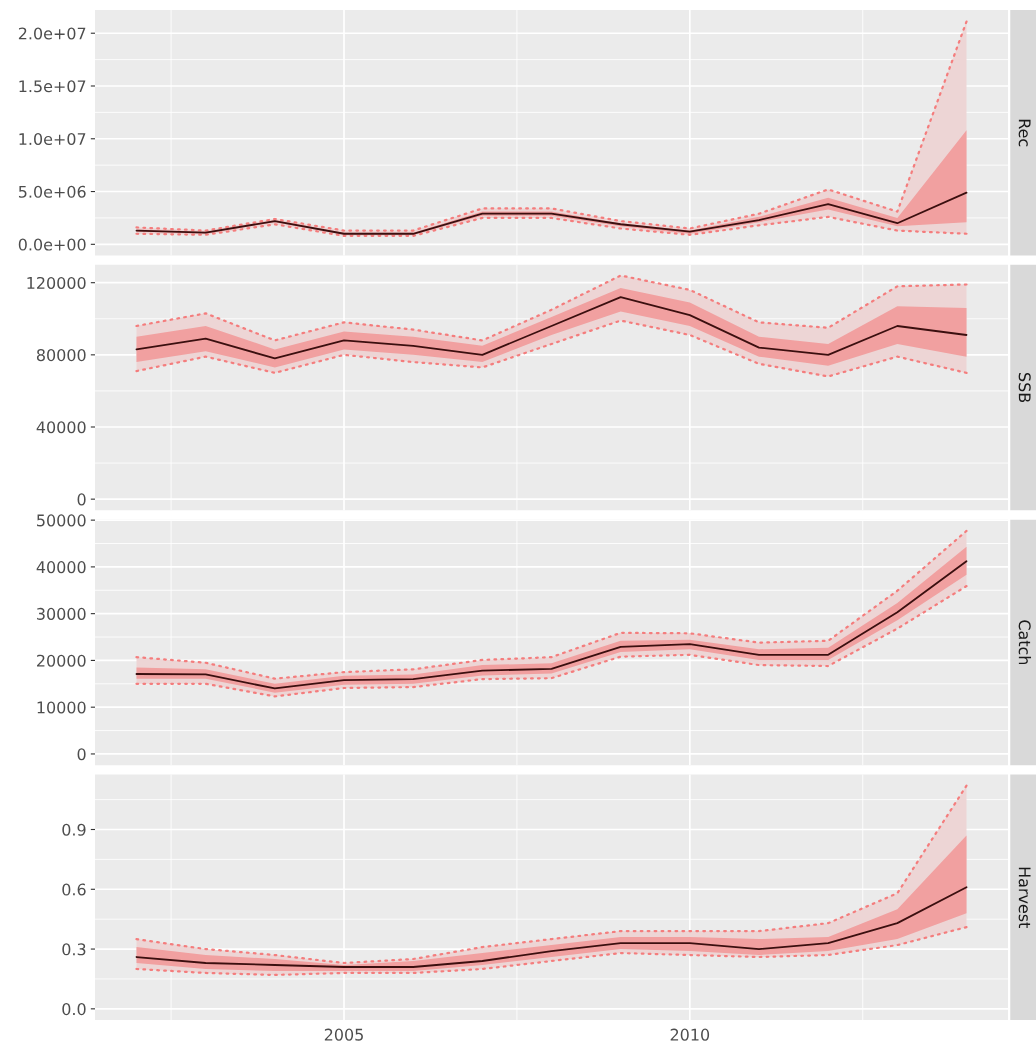 Image resolution: width=1036 pixels, height=1052 pixels. I want to click on y-tick-label: 0.6, so click(74, 889).